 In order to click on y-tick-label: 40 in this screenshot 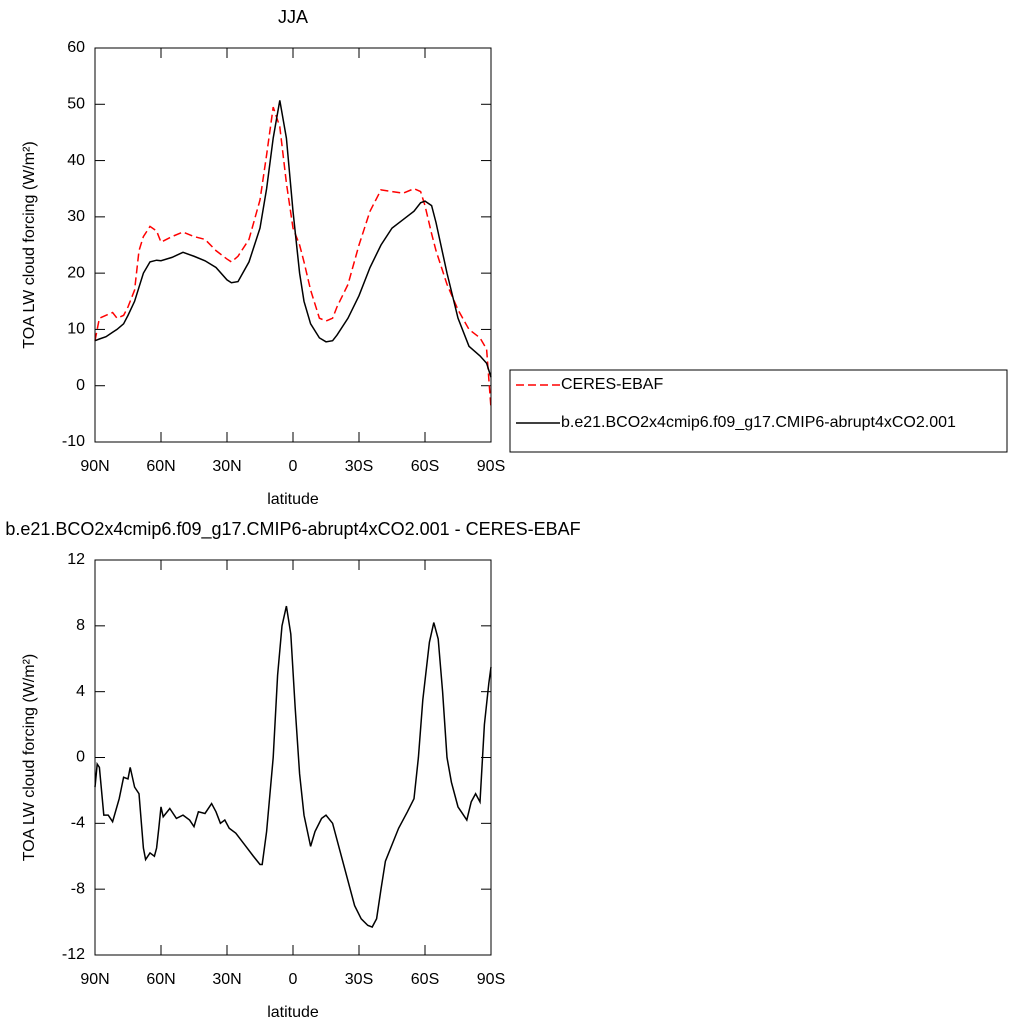, I will do `click(76, 160)`.